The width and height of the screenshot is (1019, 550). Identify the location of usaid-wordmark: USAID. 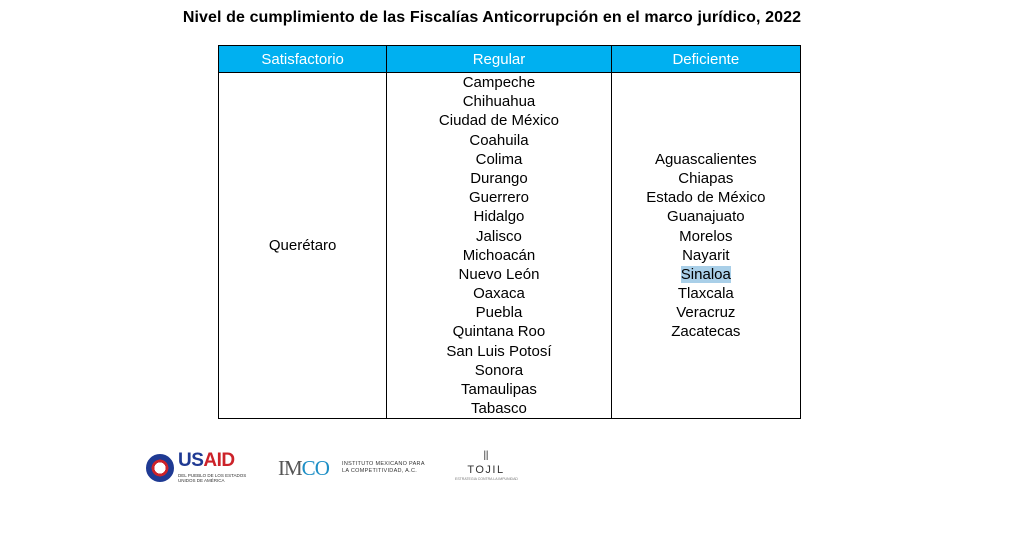
(206, 460).